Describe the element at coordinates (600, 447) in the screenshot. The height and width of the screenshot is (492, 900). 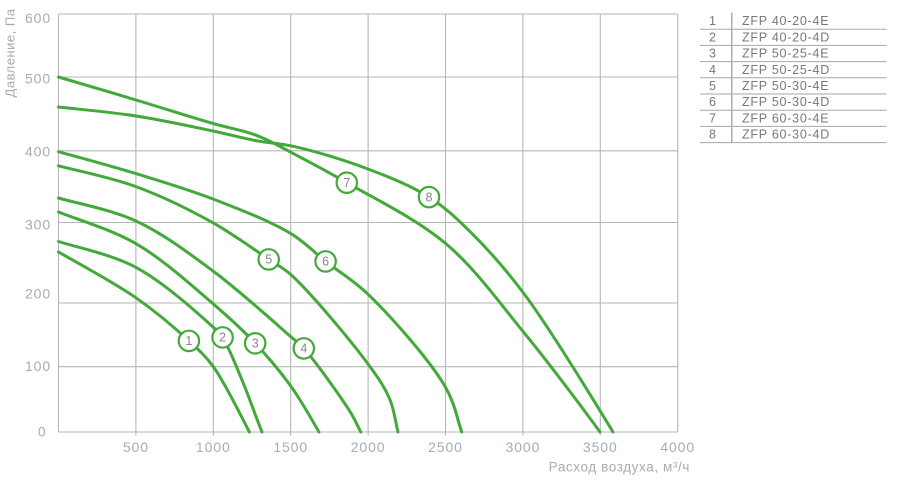
I see `svg-text: 3500` at that location.